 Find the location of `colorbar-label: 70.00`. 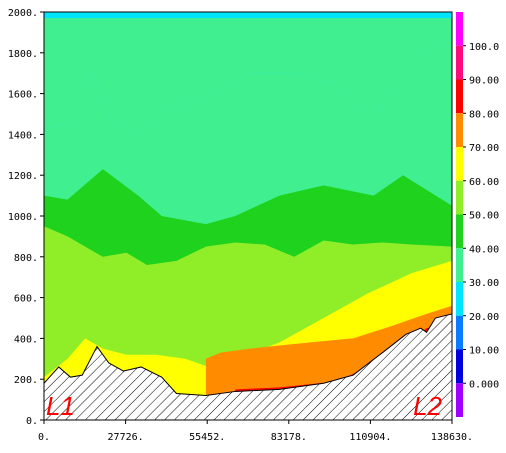

colorbar-label: 70.00 is located at coordinates (484, 148).